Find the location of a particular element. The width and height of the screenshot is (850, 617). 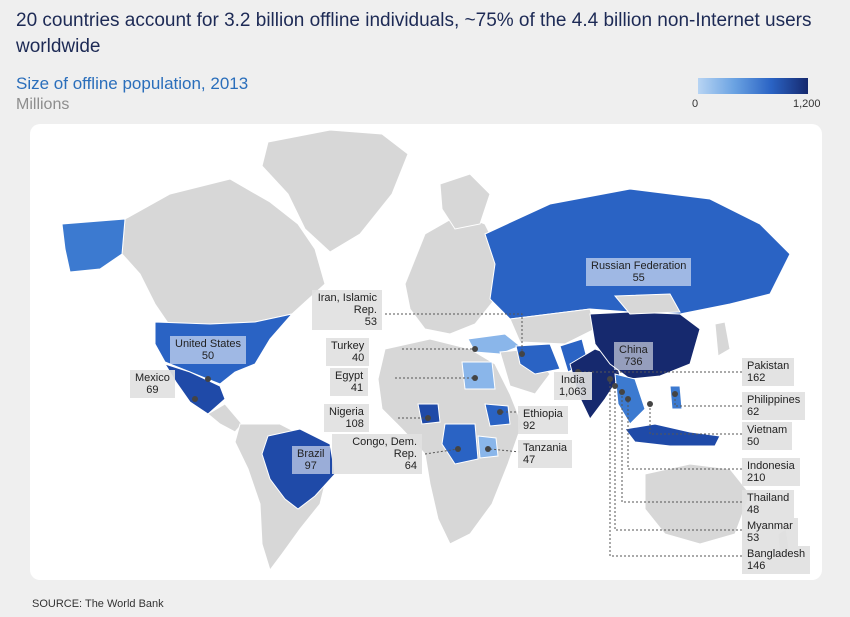

label-russian-federation: Russian Federation 55 is located at coordinates (639, 272).